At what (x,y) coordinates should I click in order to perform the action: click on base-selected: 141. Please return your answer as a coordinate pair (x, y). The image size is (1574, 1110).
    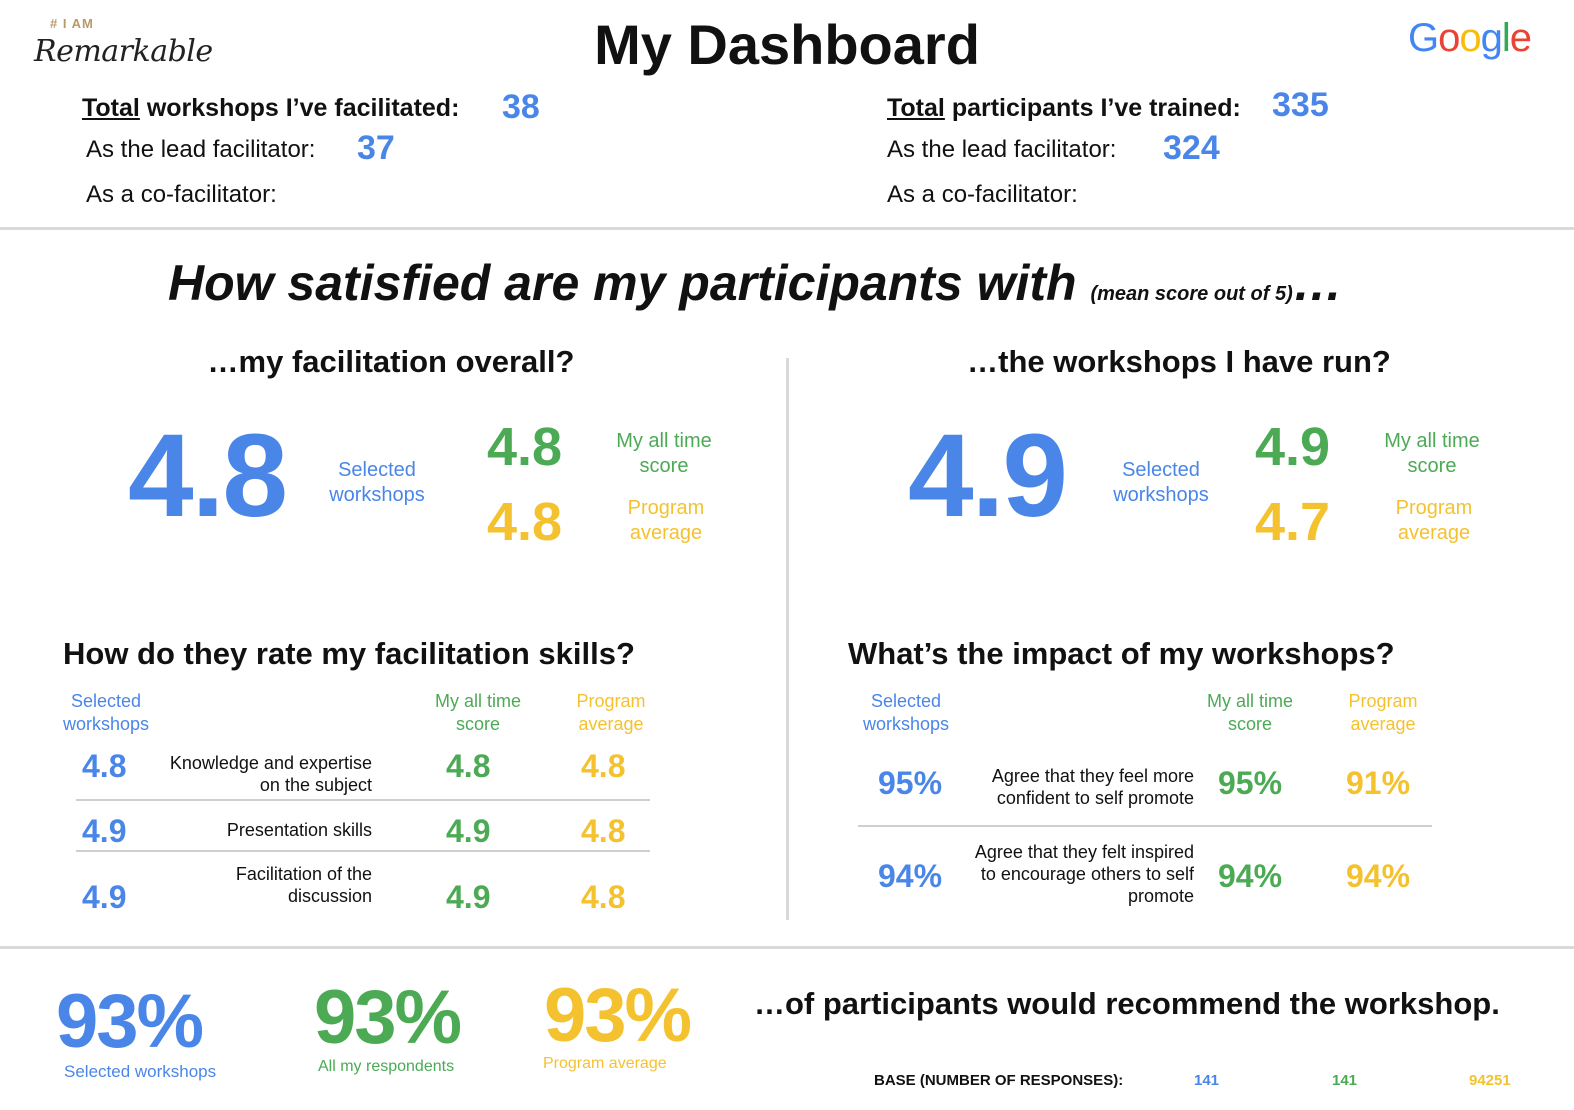
    Looking at the image, I should click on (1207, 1080).